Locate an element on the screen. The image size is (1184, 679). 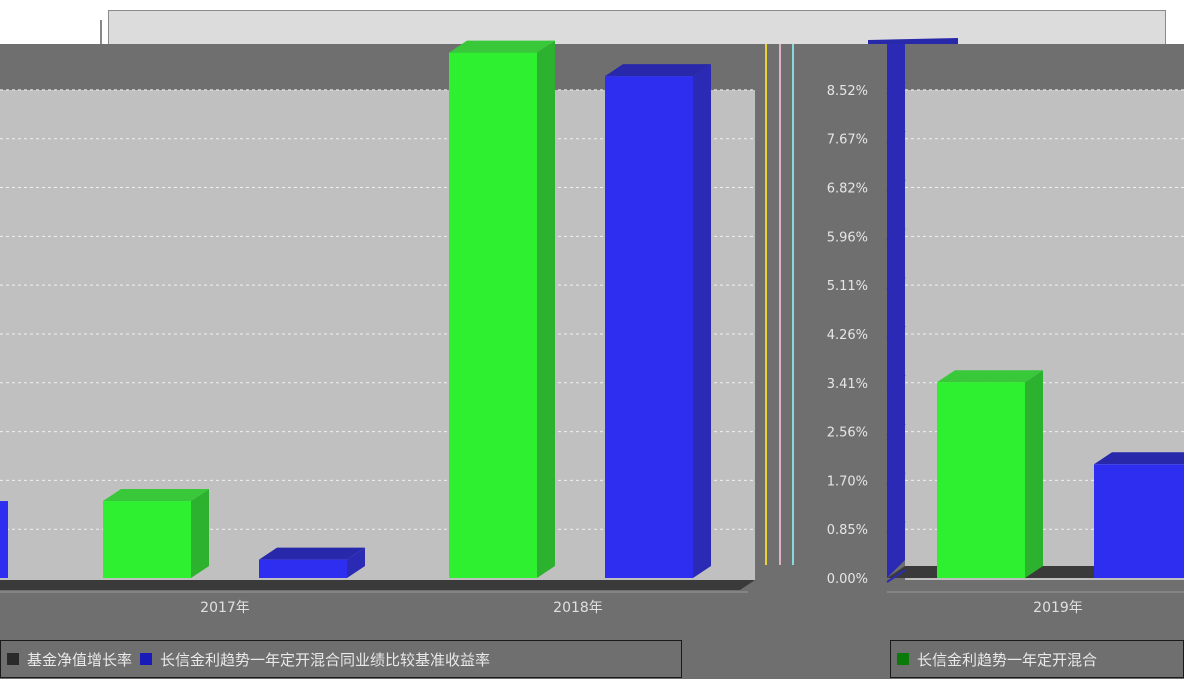
category-label-2018: 2018年 is located at coordinates (578, 608).